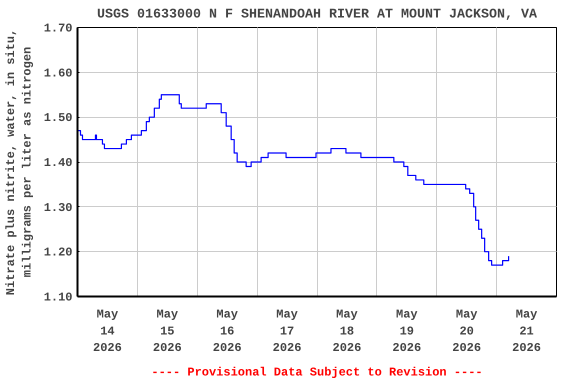 This screenshot has height=384, width=576. What do you see at coordinates (407, 332) in the screenshot?
I see `x-tick-label: May 19 2026` at bounding box center [407, 332].